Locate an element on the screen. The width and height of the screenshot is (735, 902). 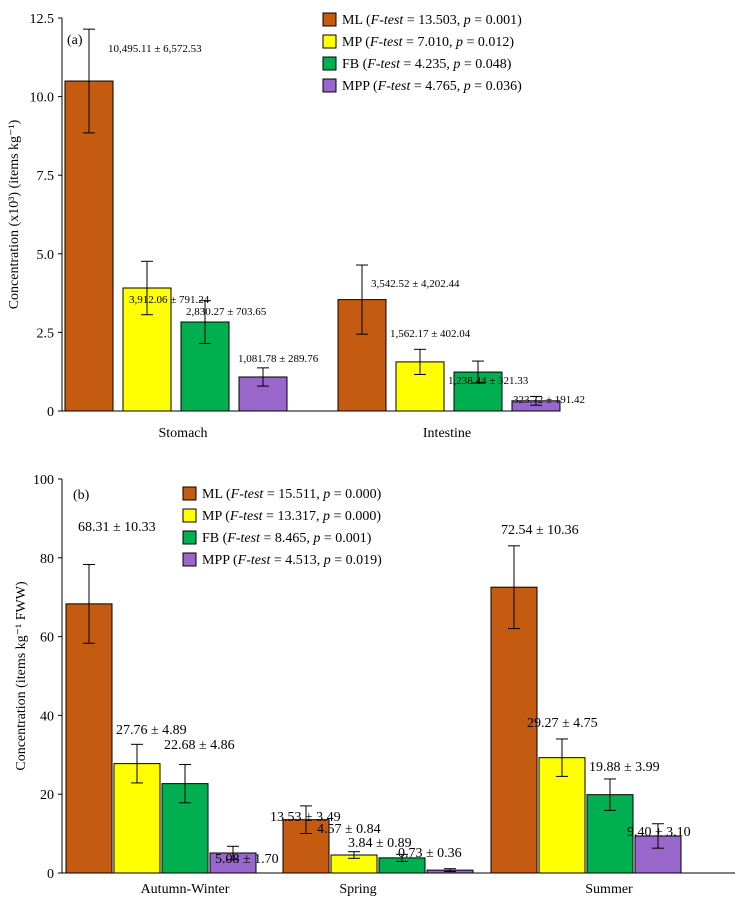
bar-mp-summer is located at coordinates (562, 815).